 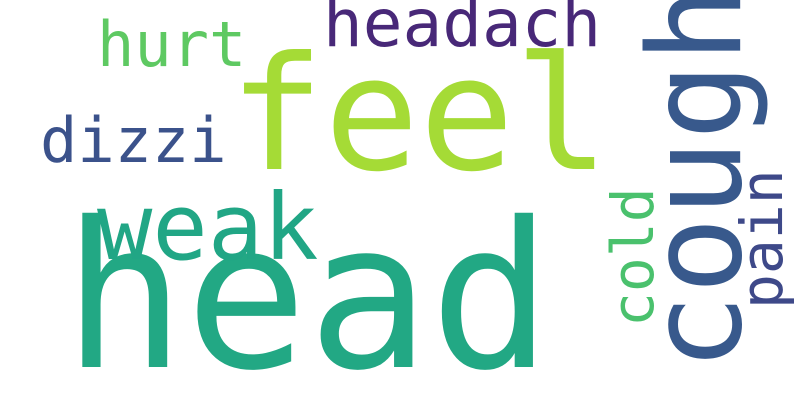 I want to click on word-headach: headach, so click(x=462, y=31).